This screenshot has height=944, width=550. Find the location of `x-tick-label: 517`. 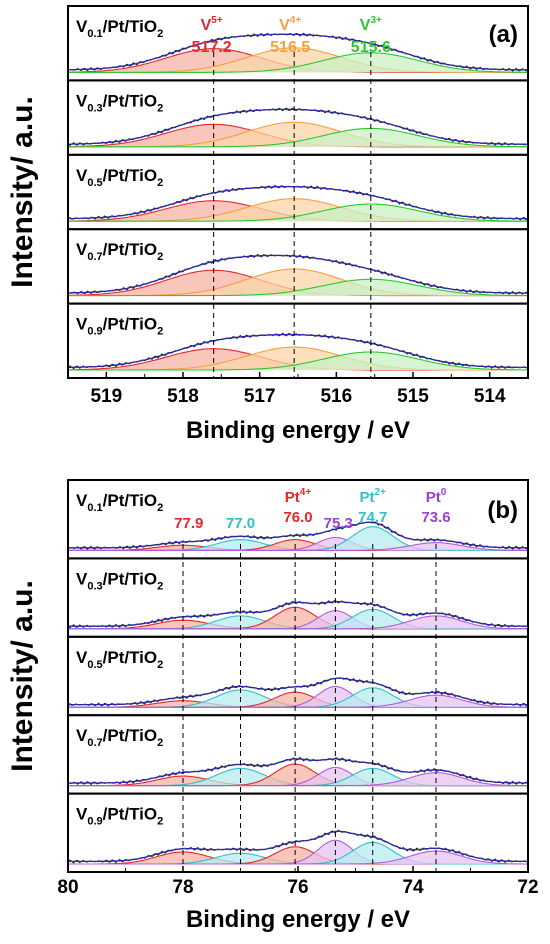

x-tick-label: 517 is located at coordinates (260, 396).